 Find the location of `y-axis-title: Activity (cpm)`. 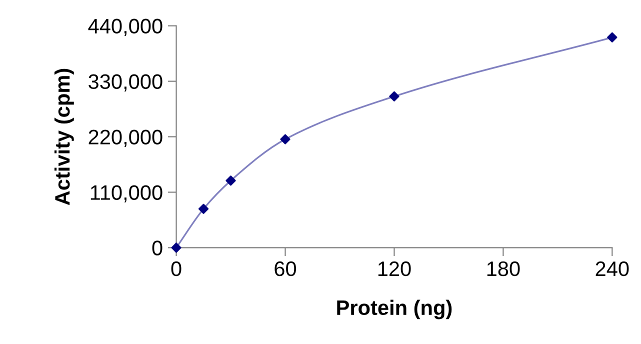

y-axis-title: Activity (cpm) is located at coordinates (64, 137).